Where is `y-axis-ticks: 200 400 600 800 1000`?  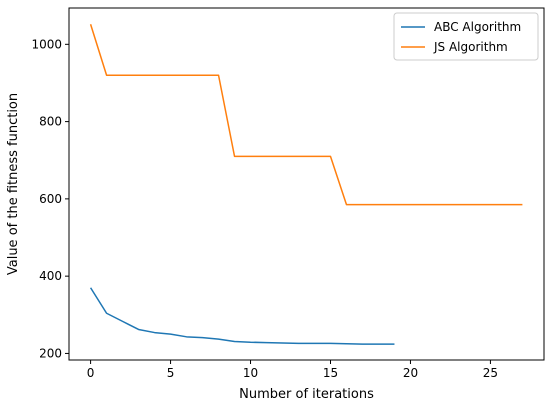
y-axis-ticks: 200 400 600 800 1000 is located at coordinates (50, 198).